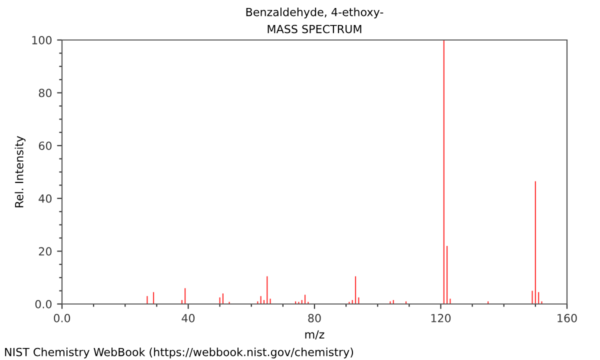  I want to click on x-axis-title: m/z, so click(314, 335).